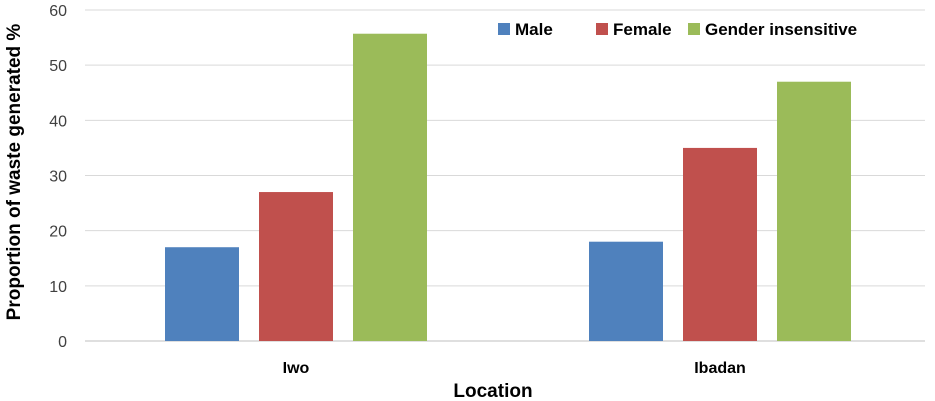  I want to click on x-category-label: Ibadan, so click(720, 368).